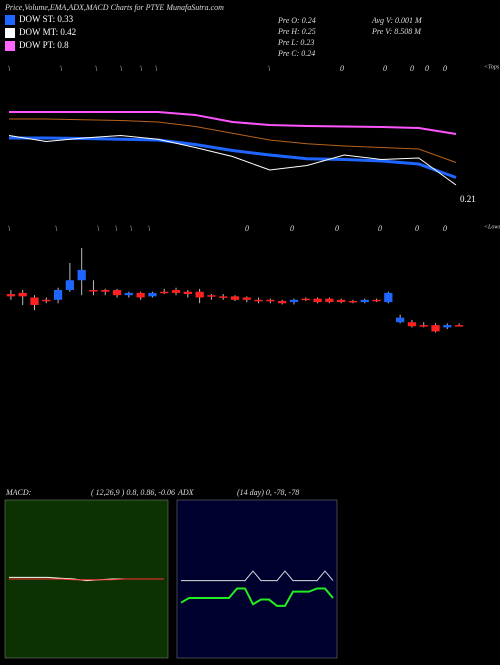  I want to click on info: Avg V: 0.001 M, so click(397, 20).